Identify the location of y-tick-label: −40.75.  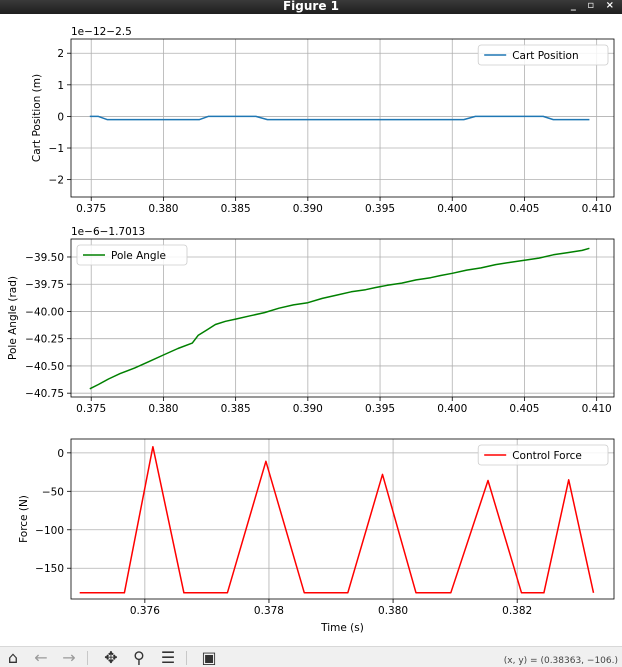
(44, 394).